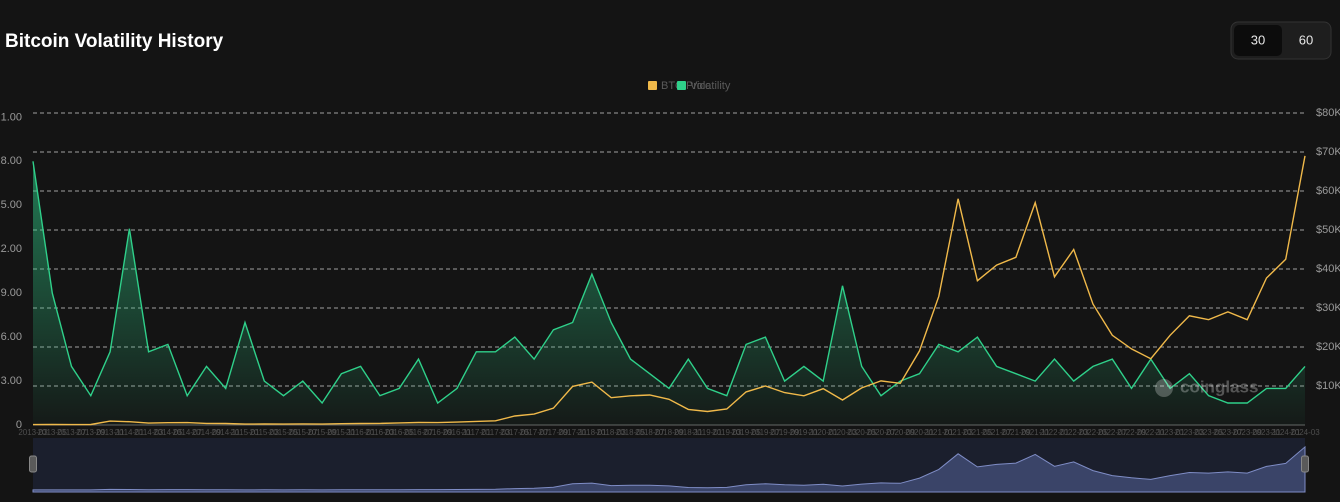 Image resolution: width=1340 pixels, height=502 pixels. I want to click on x-tick-label: 2019-07, so click(766, 432).